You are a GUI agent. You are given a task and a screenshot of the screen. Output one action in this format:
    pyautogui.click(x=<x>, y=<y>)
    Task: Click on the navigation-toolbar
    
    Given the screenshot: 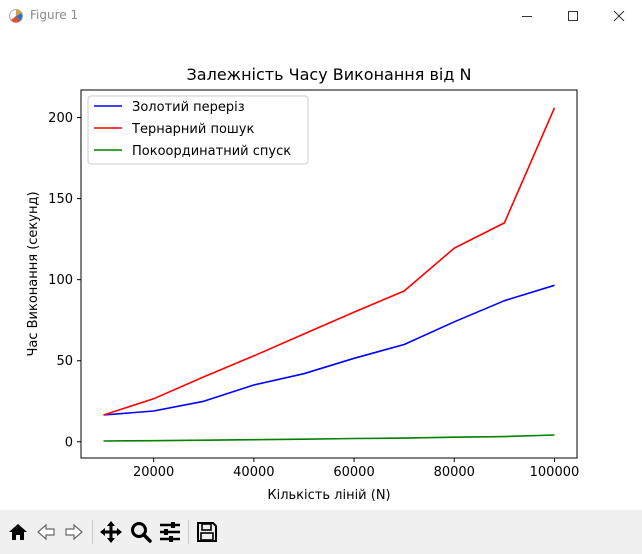 What is the action you would take?
    pyautogui.click(x=321, y=532)
    